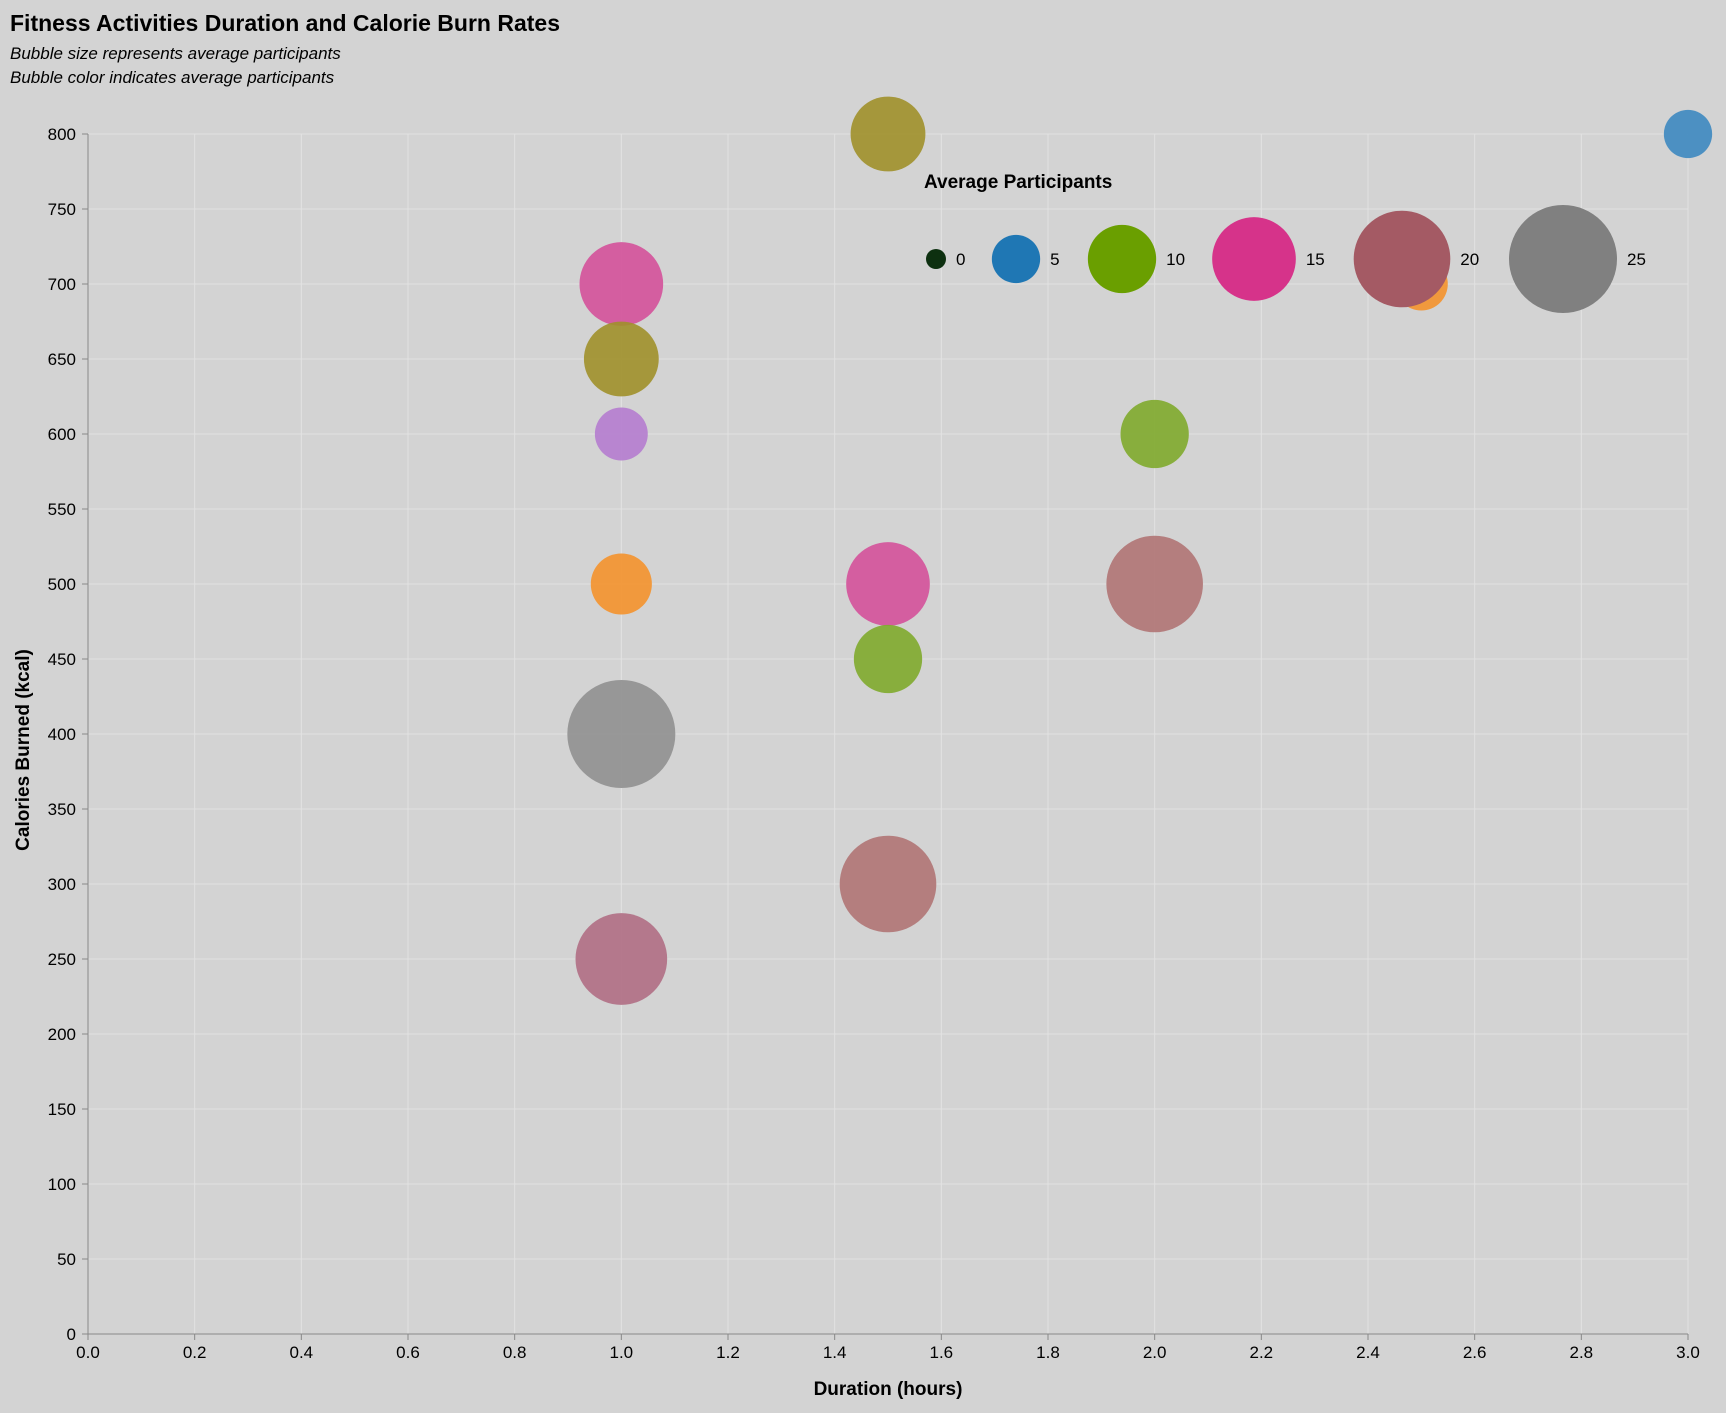 This screenshot has width=1726, height=1413. Describe the element at coordinates (66, 1259) in the screenshot. I see `y-tick-label: 50` at that location.